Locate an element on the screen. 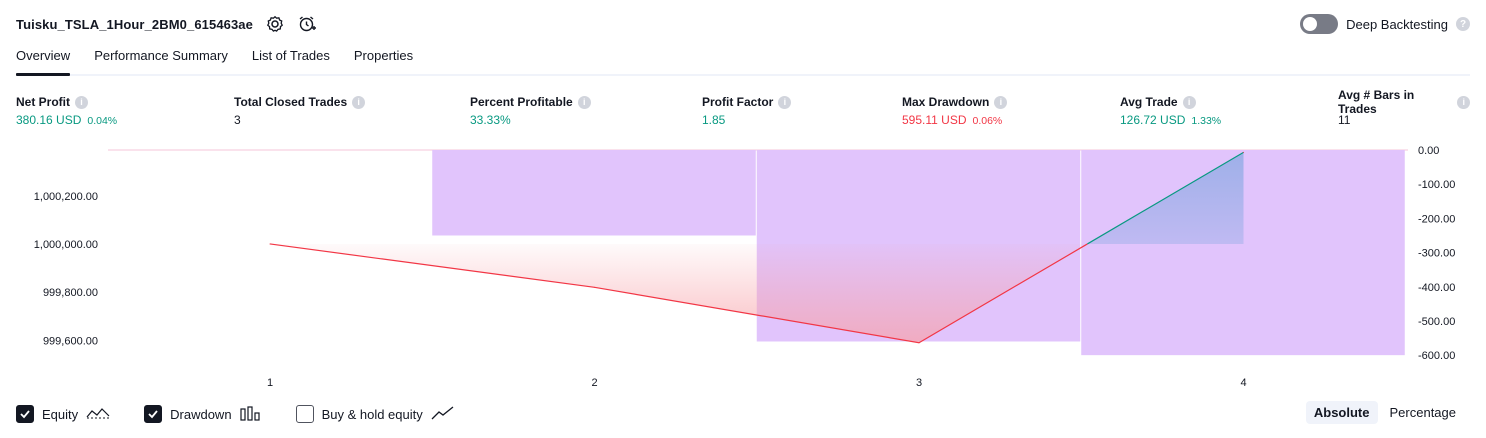 This screenshot has width=1486, height=438. equity-loss-area is located at coordinates (679, 293).